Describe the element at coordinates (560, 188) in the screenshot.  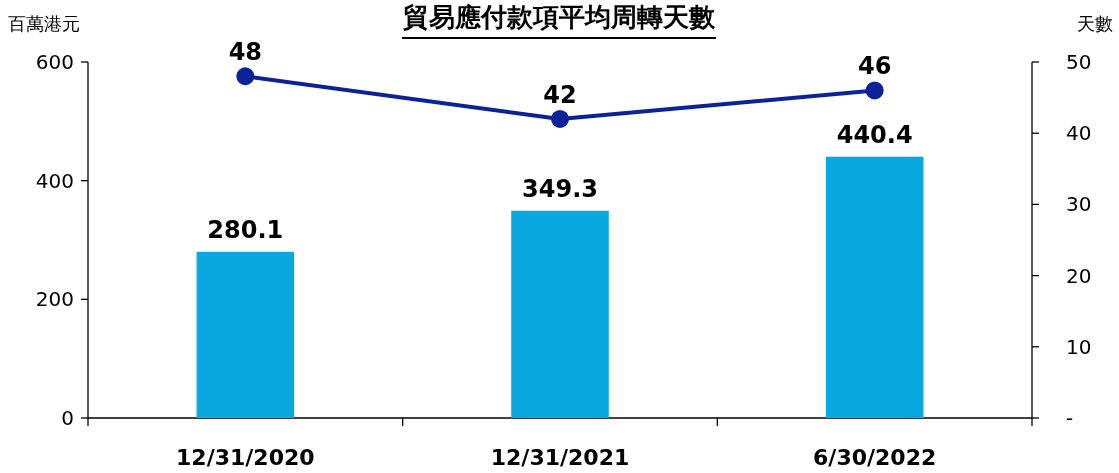
I see `data-label: 349.3` at that location.